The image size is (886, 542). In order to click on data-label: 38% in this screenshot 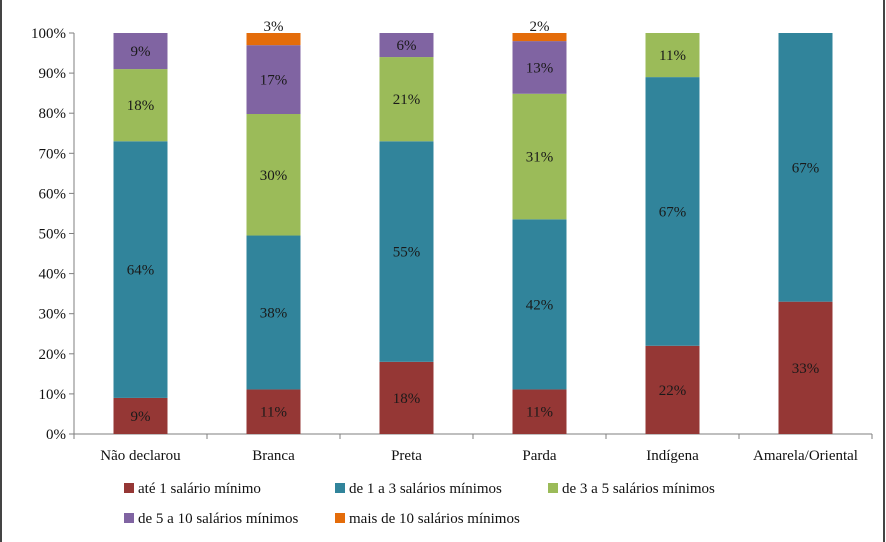, I will do `click(274, 313)`.